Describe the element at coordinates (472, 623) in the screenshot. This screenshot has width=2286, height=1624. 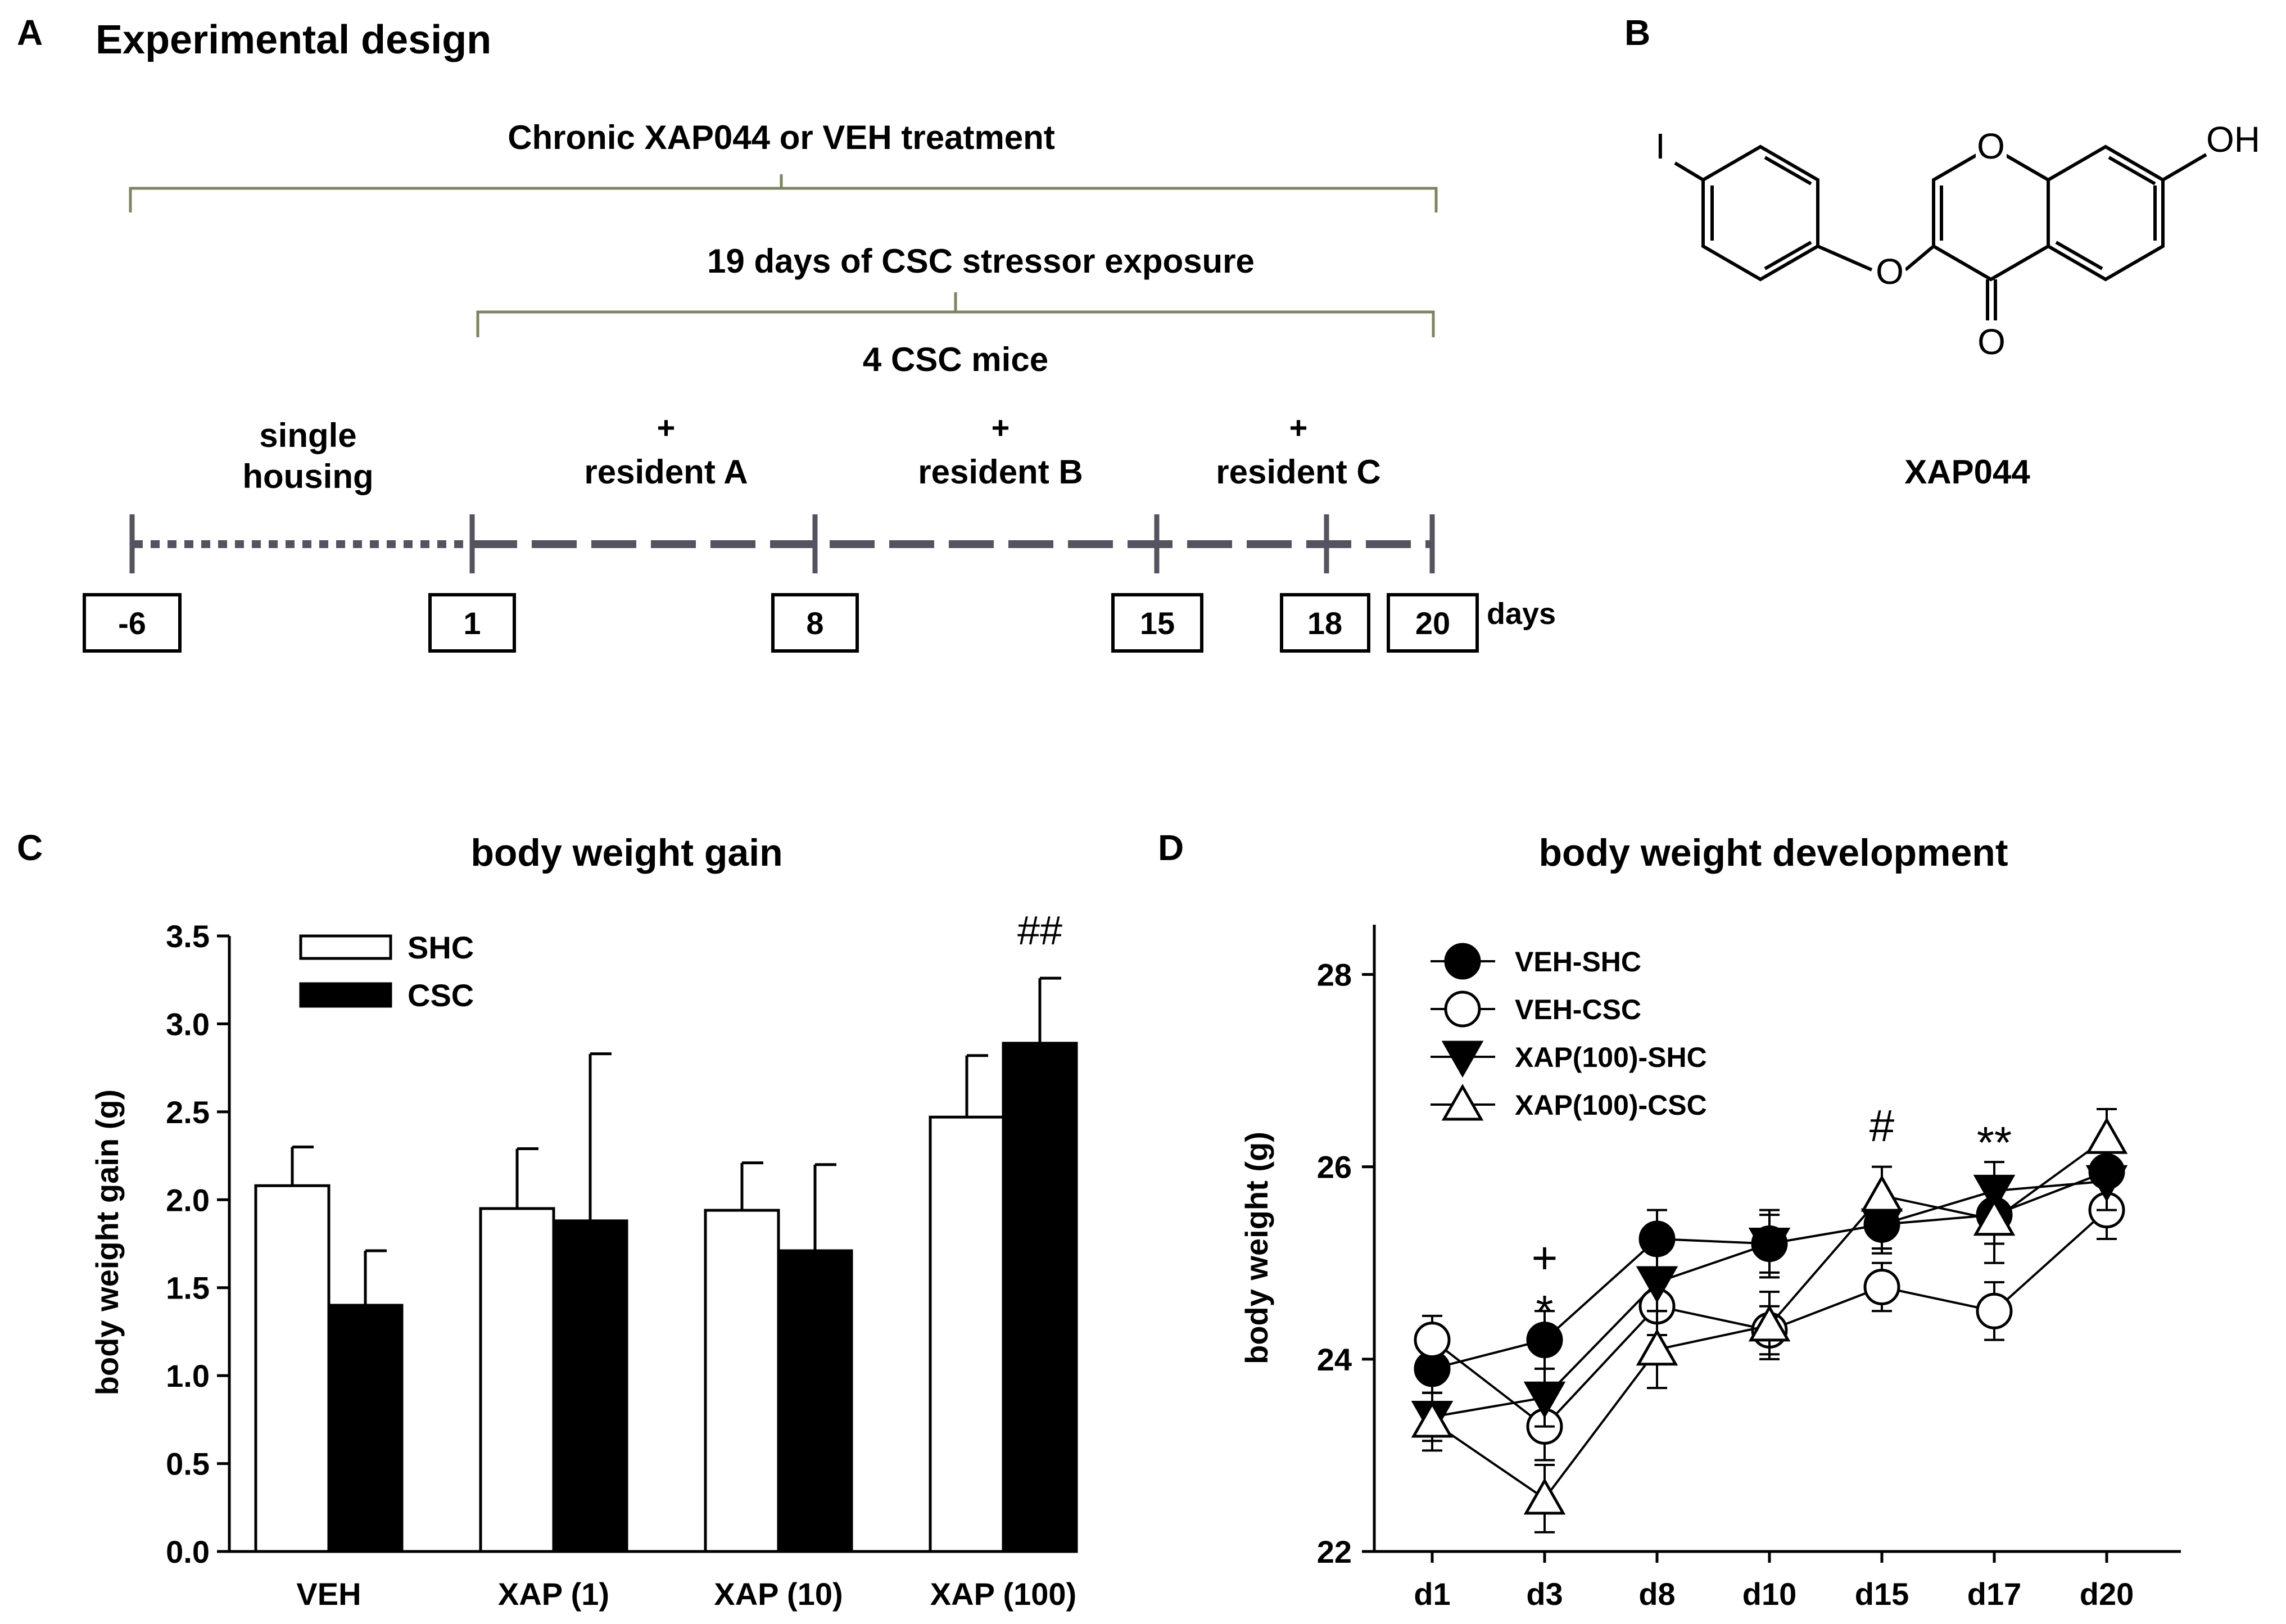
I see `day-box: 1` at that location.